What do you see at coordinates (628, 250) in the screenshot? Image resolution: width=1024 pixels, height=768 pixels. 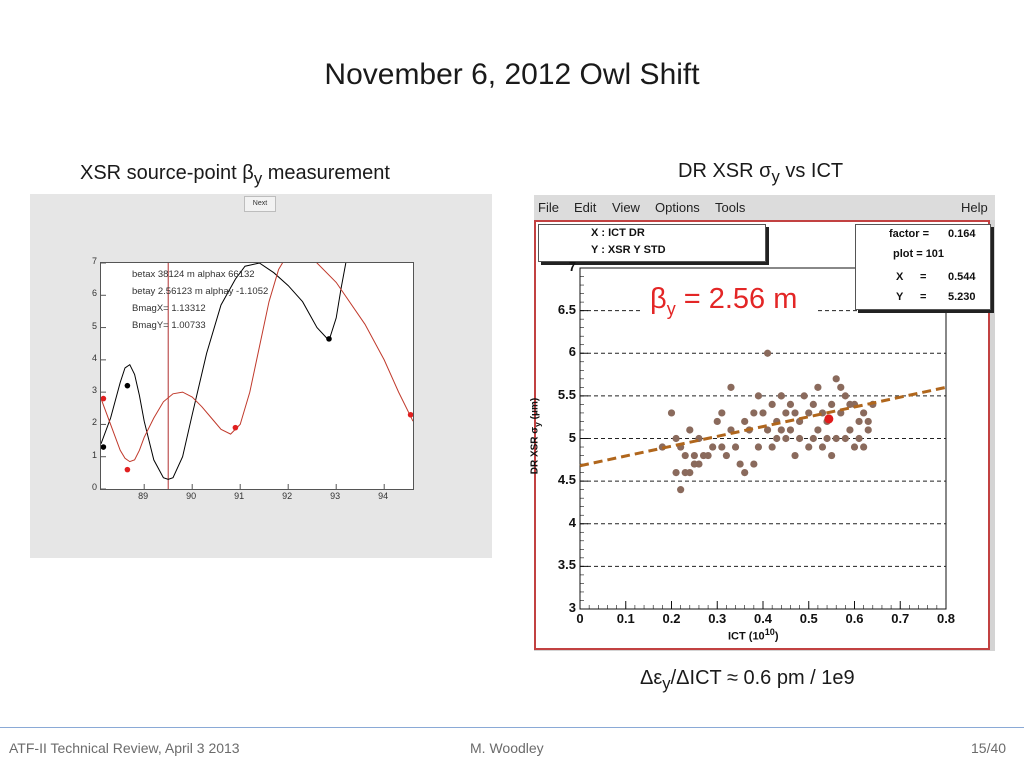 I see `info-y-line: Y : XSR Y STD` at bounding box center [628, 250].